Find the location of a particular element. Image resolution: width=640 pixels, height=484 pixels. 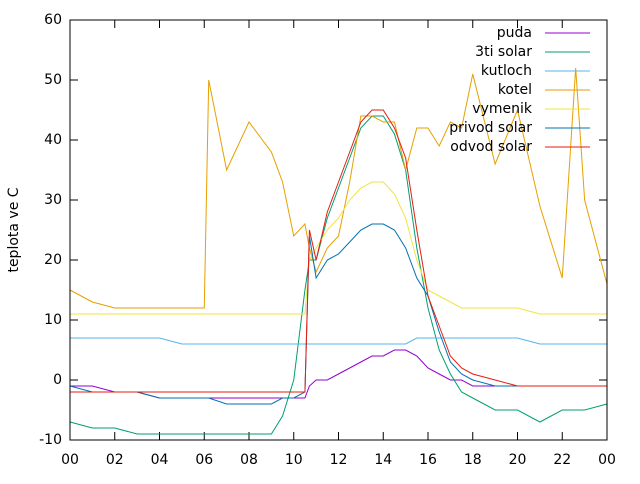

x-tick-label: 12 is located at coordinates (339, 460).